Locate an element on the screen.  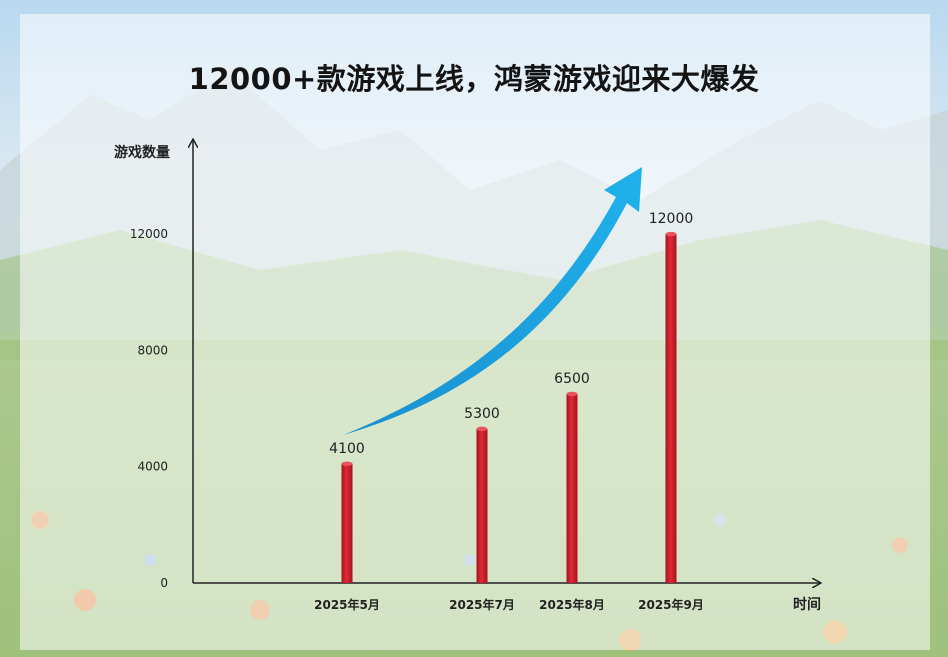
data-label: 5300 is located at coordinates (482, 414).